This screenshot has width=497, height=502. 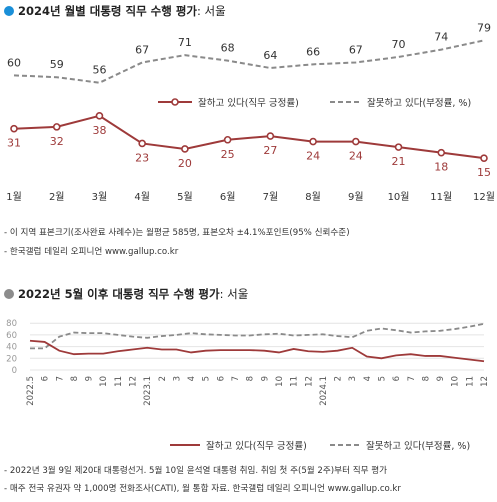 I want to click on section2-title: 2022년 5월 이후 대통령 직무 수행 평가: 서울, so click(x=126, y=294).